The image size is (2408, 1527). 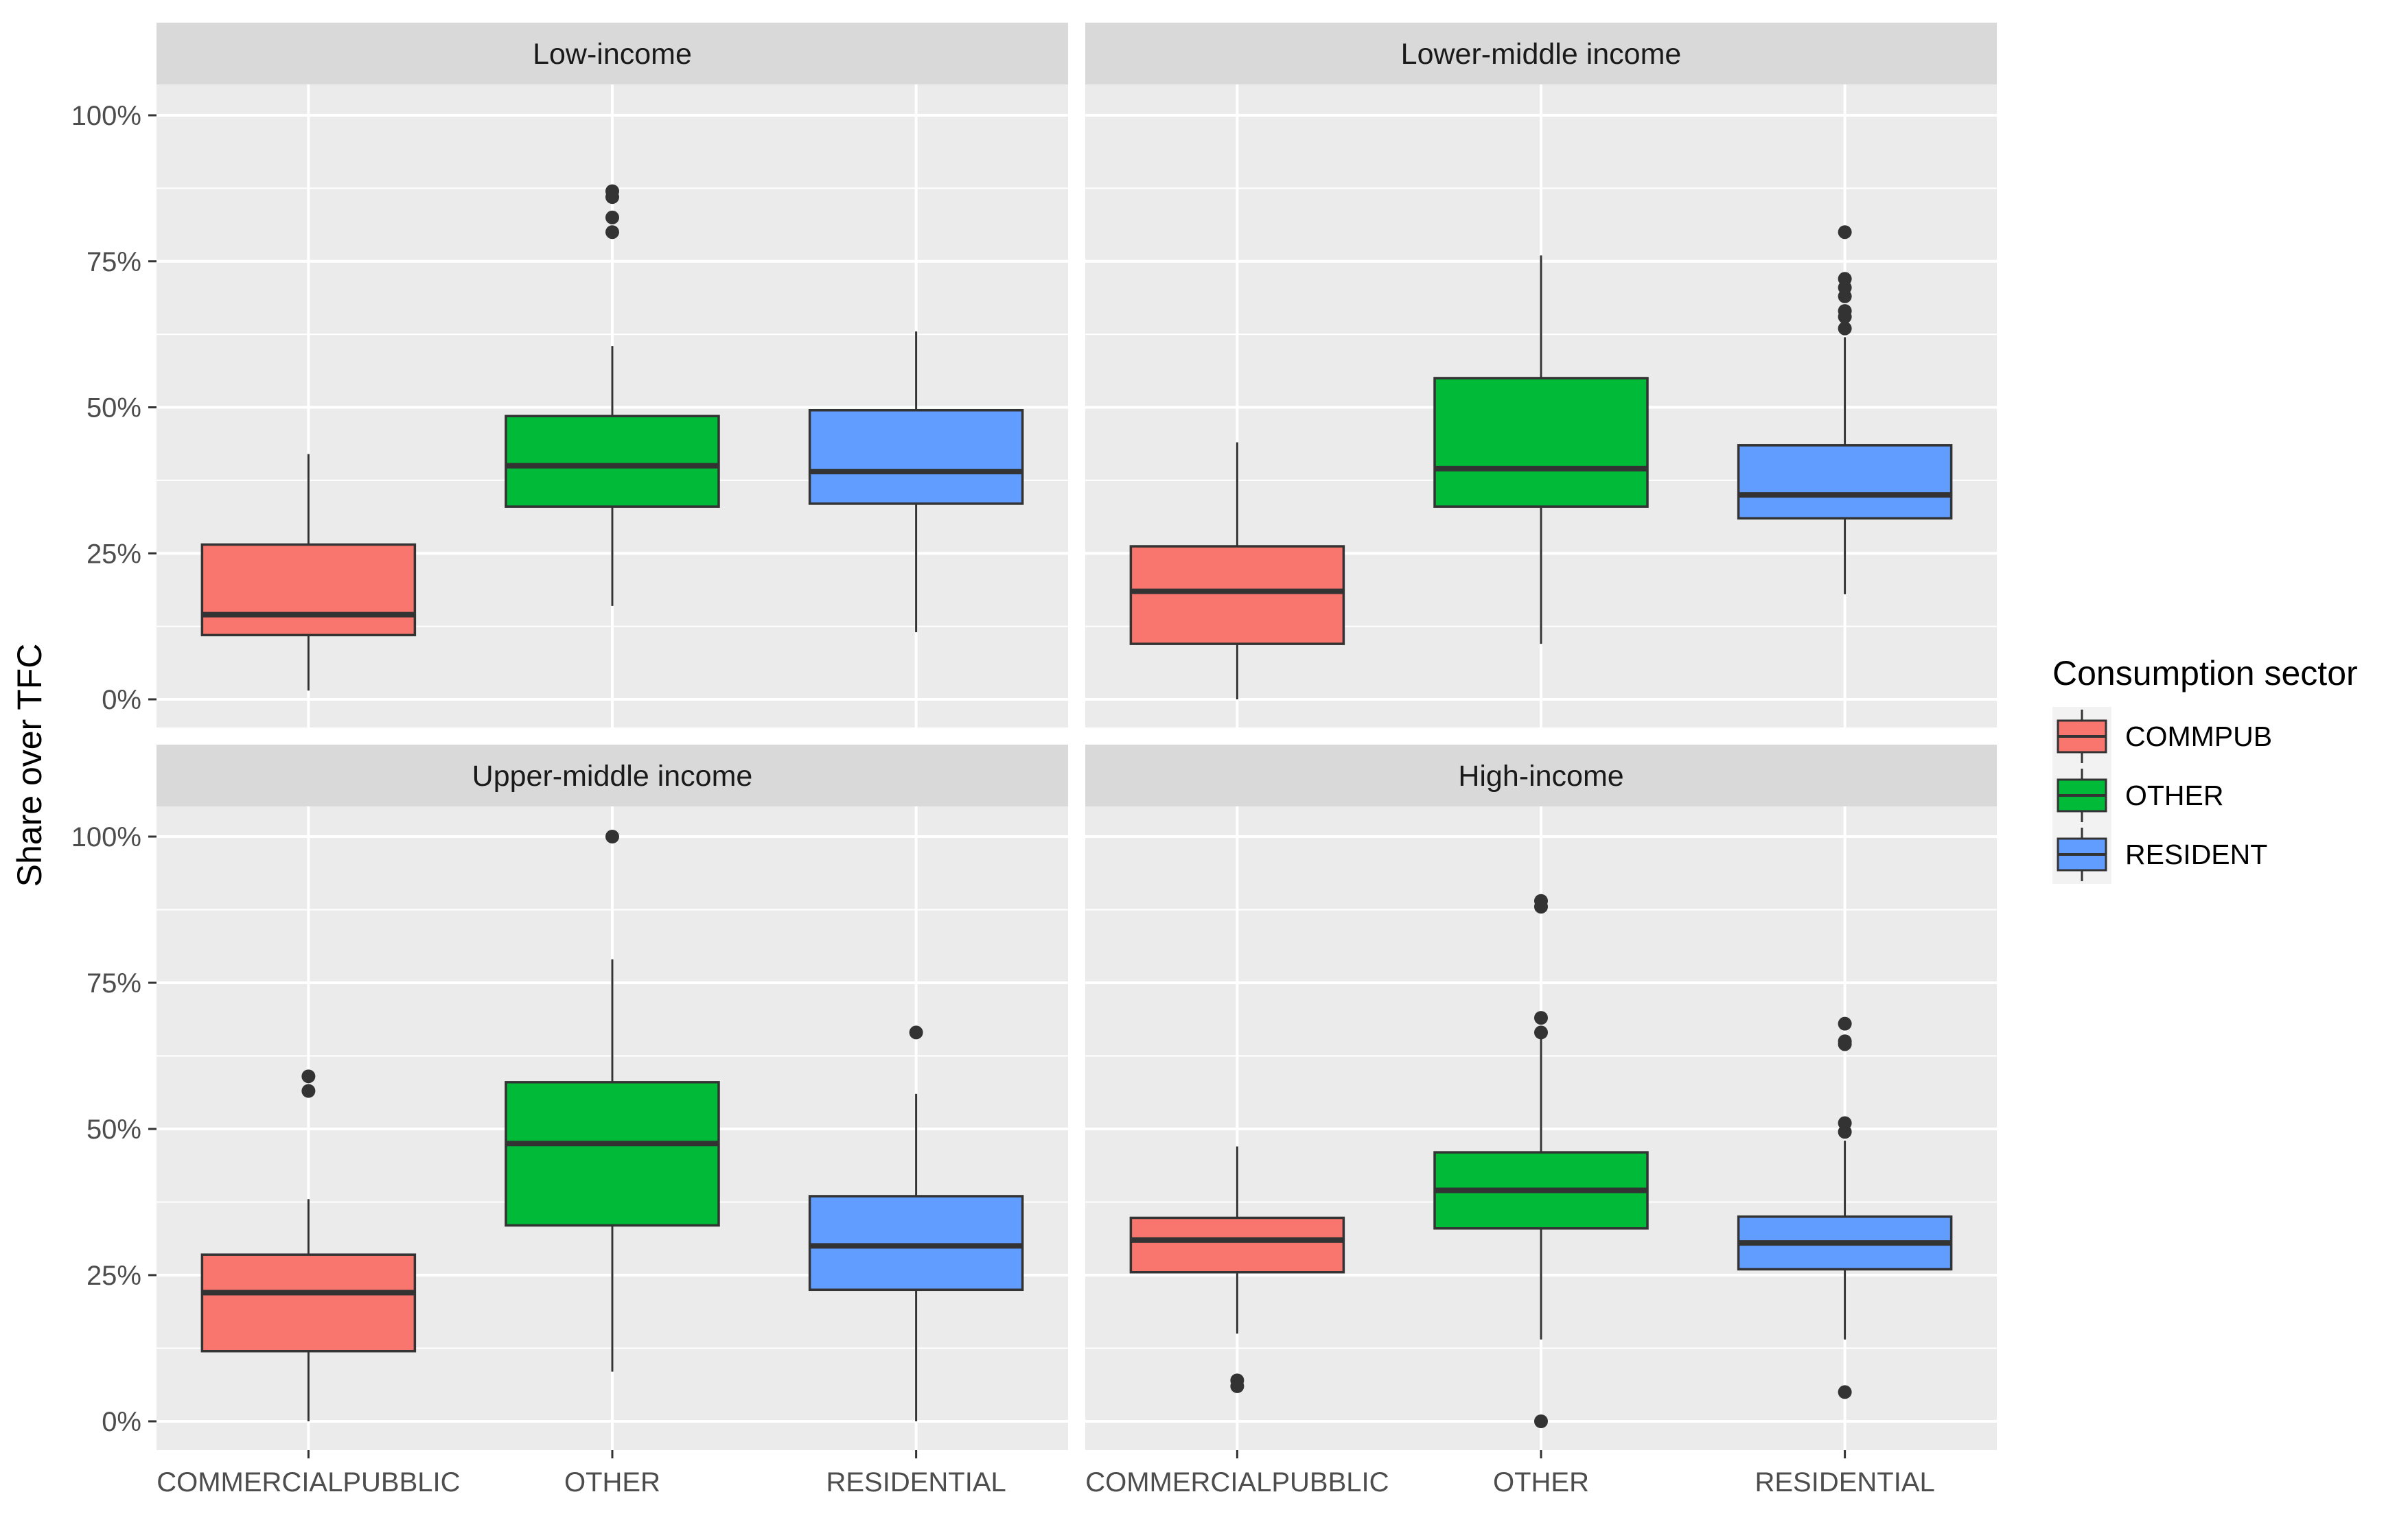 What do you see at coordinates (2196, 854) in the screenshot?
I see `legend-label: RESIDENT` at bounding box center [2196, 854].